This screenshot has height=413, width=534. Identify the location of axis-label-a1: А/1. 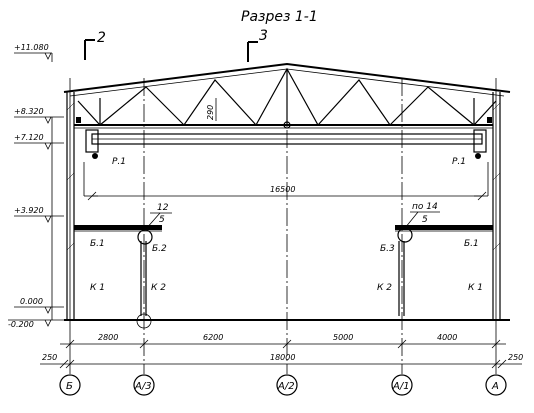
(401, 386).